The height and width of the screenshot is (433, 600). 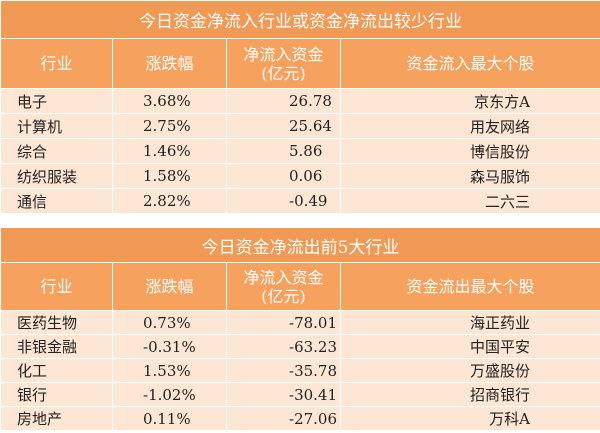 What do you see at coordinates (169, 176) in the screenshot?
I see `change-cell: 1.58%` at bounding box center [169, 176].